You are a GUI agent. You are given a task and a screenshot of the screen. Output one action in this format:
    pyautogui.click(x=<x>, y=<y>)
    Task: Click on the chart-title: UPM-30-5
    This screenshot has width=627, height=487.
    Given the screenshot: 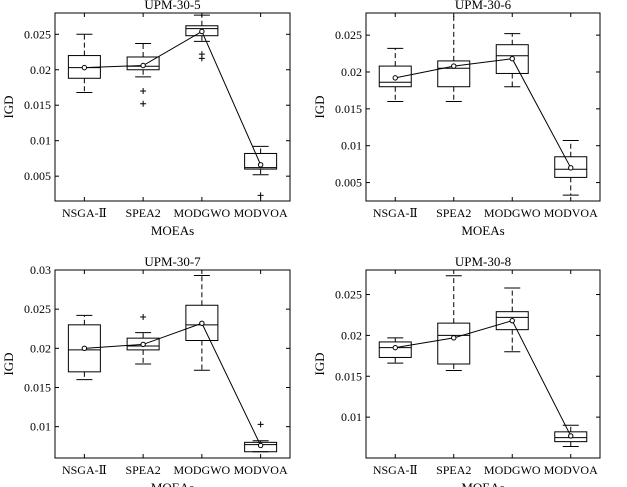 What is the action you would take?
    pyautogui.click(x=172, y=6)
    